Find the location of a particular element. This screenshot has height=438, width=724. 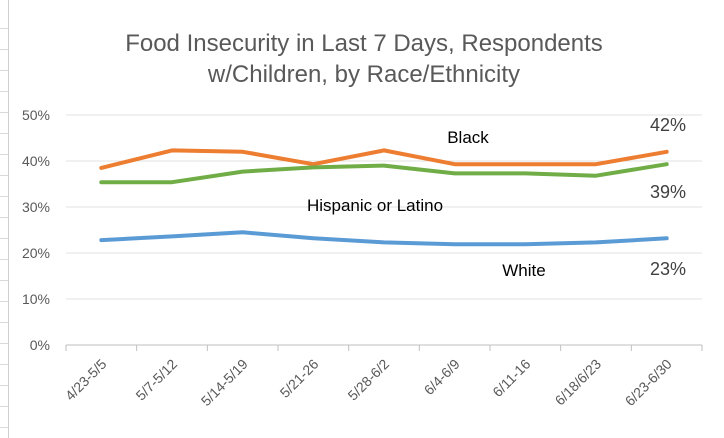

x-tick-label: 6/18/6/23 is located at coordinates (578, 382).